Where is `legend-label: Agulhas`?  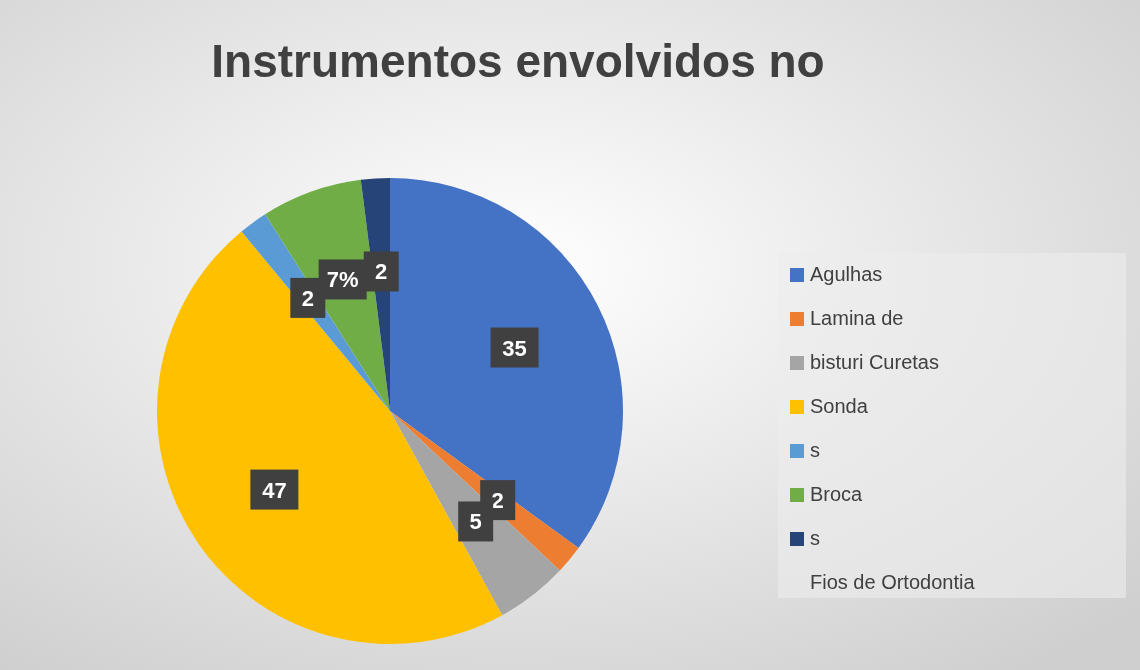
legend-label: Agulhas is located at coordinates (846, 274).